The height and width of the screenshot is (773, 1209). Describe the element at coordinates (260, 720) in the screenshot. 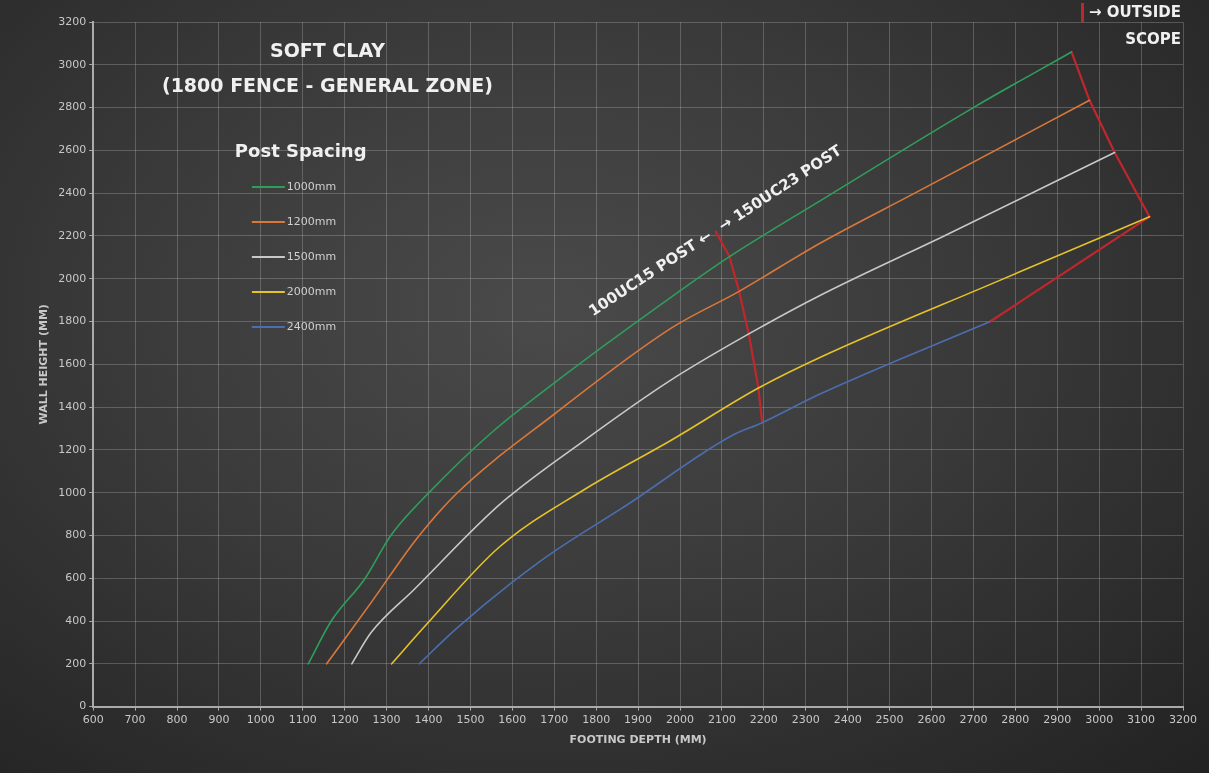

I see `x-tick-label: 1000` at that location.